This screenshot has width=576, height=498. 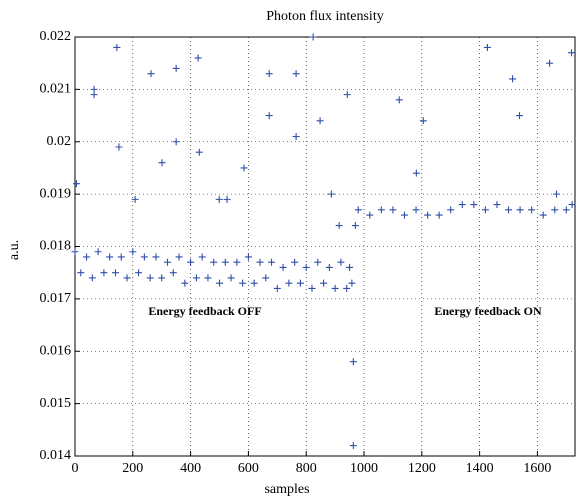 I want to click on x-tick-label: 200, so click(x=132, y=468).